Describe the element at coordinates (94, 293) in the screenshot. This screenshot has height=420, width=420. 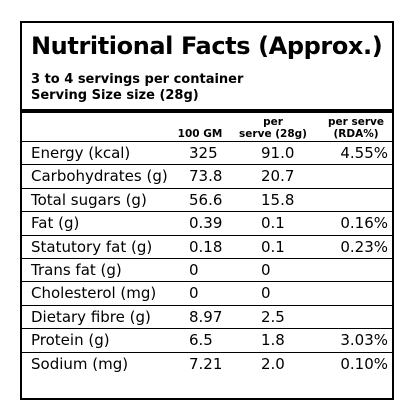
I see `nutrient-name: Cholesterol (mg)` at that location.